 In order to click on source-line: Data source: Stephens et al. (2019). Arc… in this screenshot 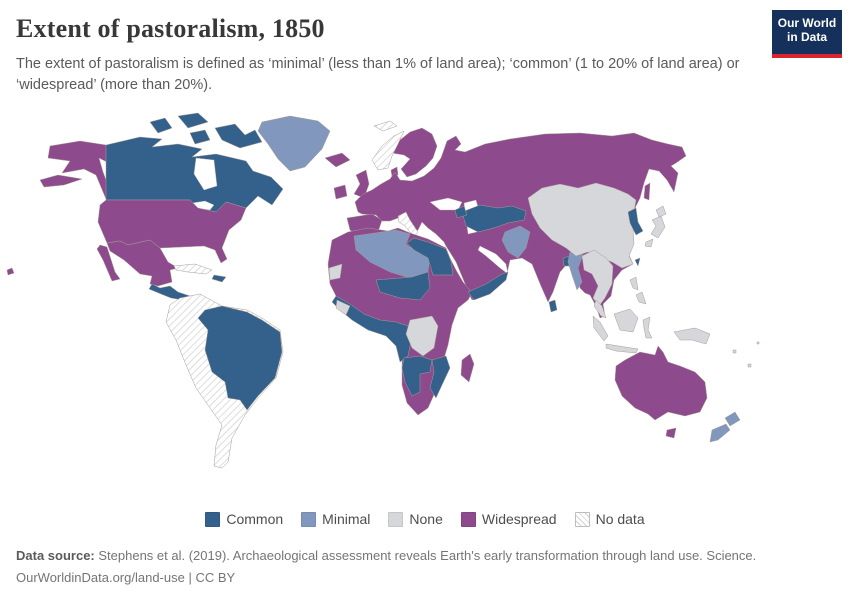, I will do `click(426, 556)`.